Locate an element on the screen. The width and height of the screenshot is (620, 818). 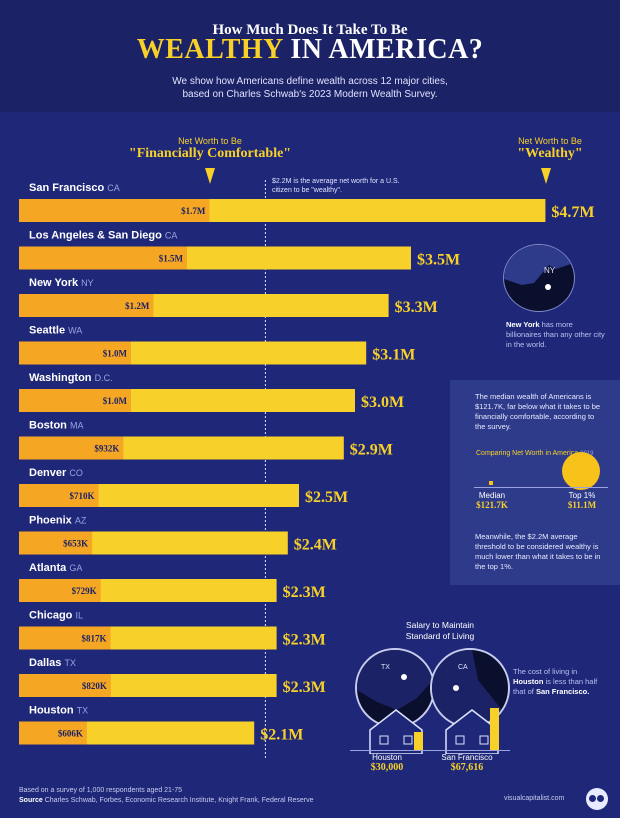
city-label: Phoenix AZ is located at coordinates (58, 521).